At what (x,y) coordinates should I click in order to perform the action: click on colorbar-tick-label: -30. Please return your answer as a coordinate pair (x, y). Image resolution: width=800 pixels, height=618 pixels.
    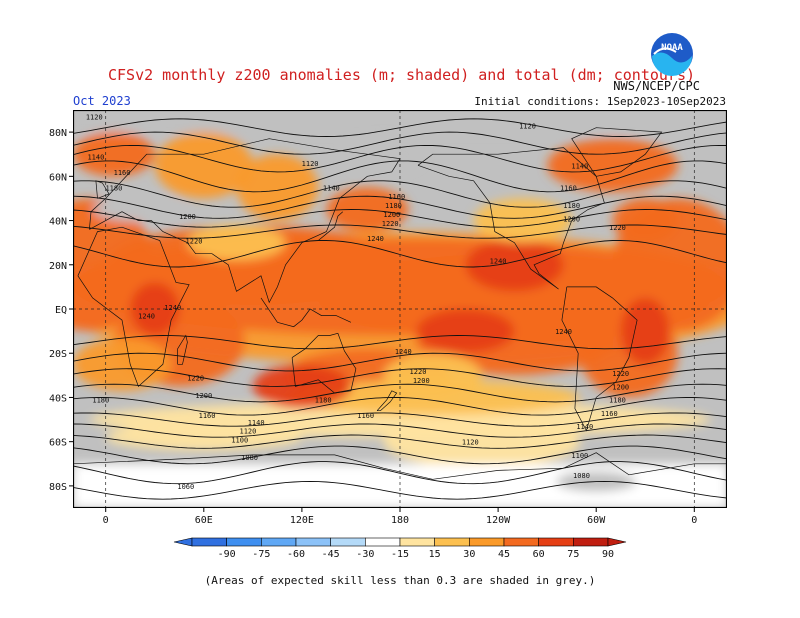
    Looking at the image, I should click on (365, 554).